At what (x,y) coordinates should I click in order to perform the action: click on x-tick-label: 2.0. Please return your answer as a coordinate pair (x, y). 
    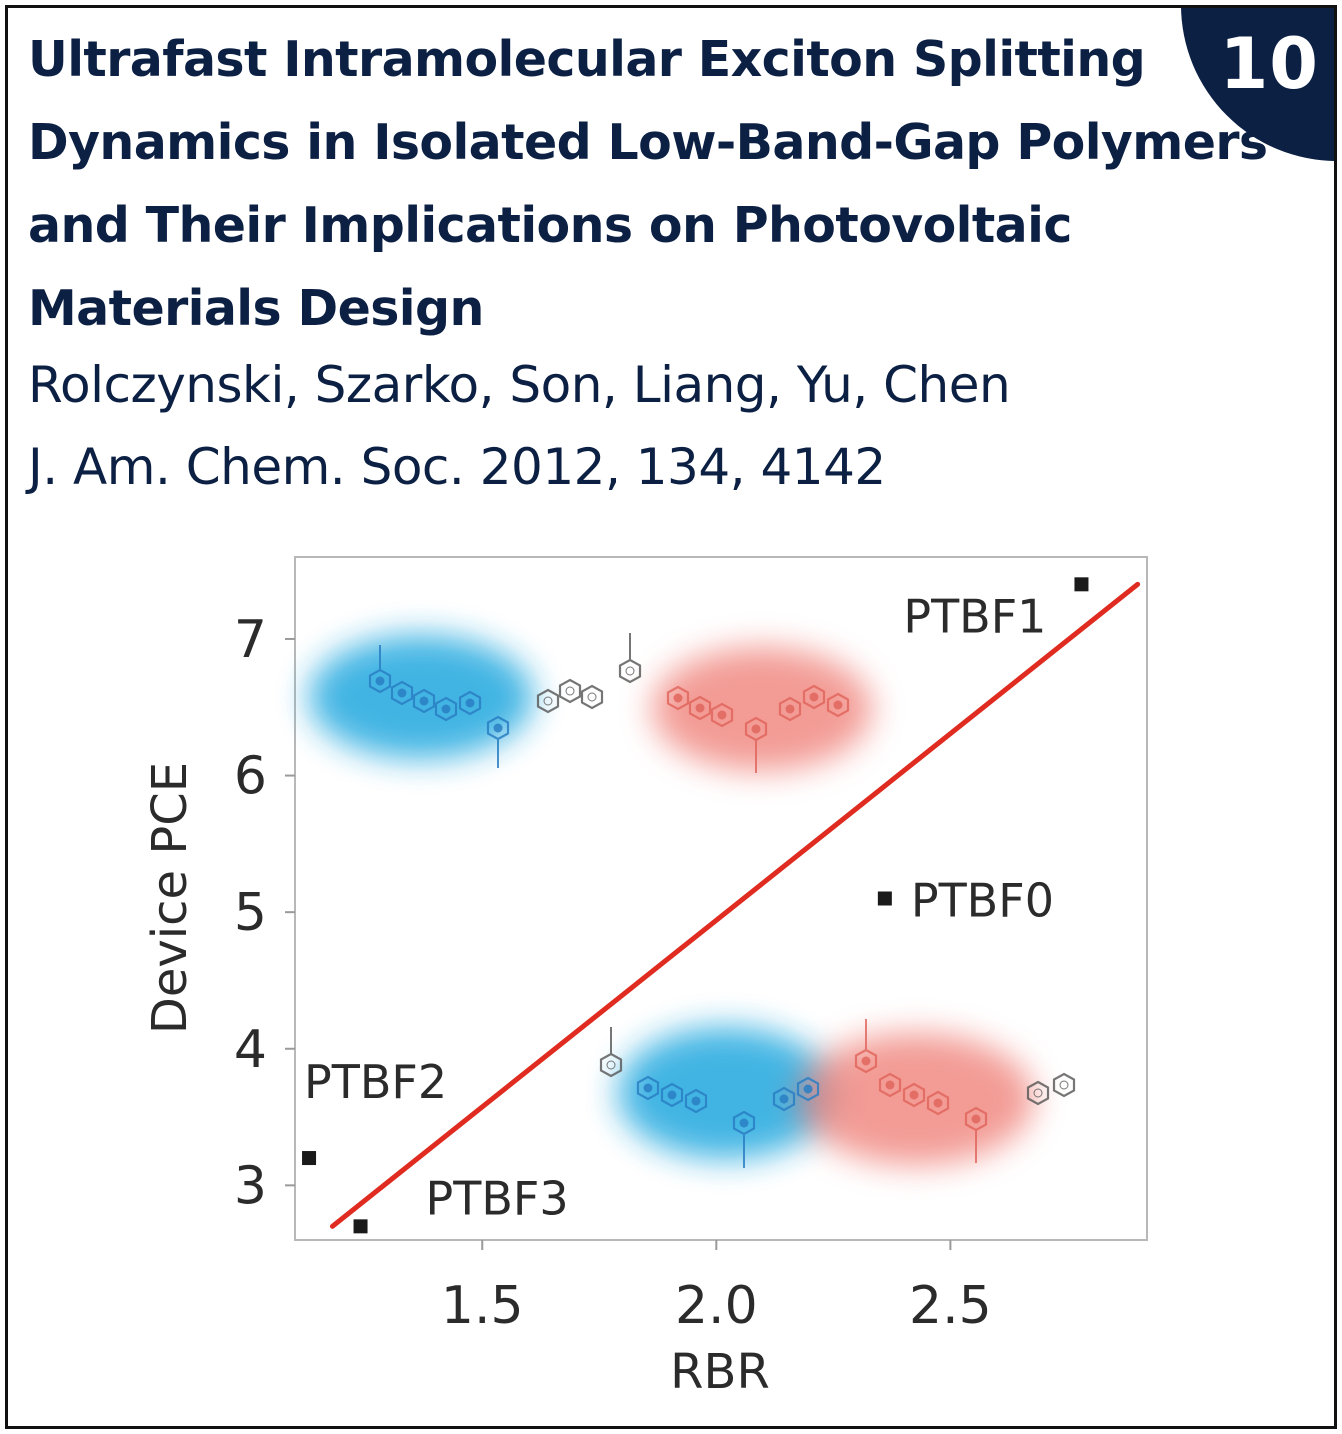
    Looking at the image, I should click on (716, 1306).